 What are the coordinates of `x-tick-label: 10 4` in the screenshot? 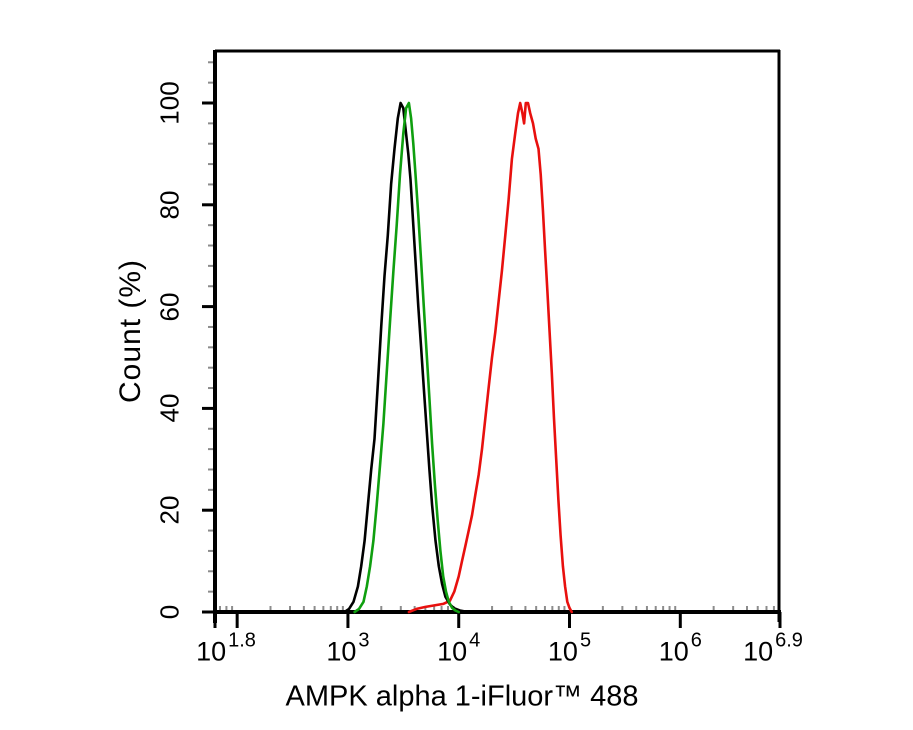 It's located at (458, 649).